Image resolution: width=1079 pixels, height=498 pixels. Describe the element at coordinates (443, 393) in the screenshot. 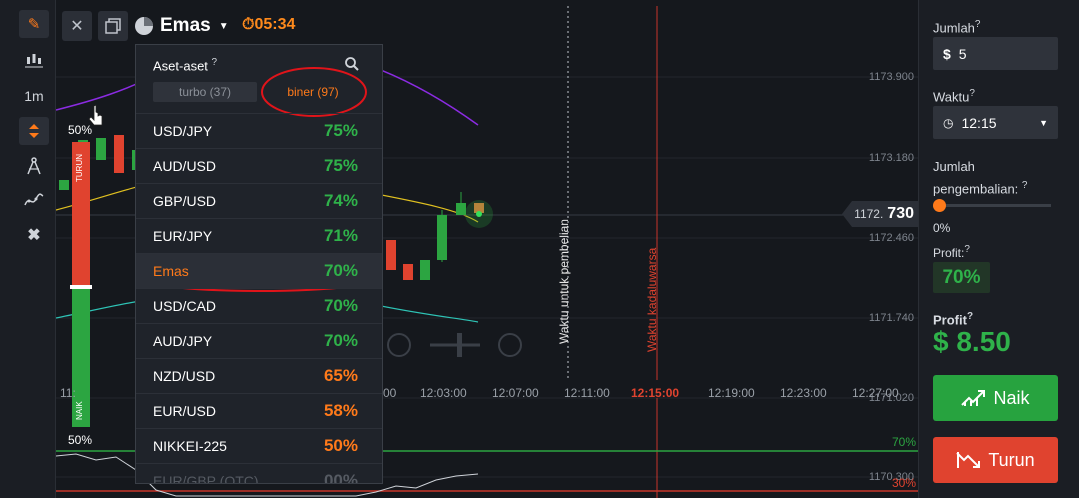

I see `time-tick: 12:03:00` at that location.